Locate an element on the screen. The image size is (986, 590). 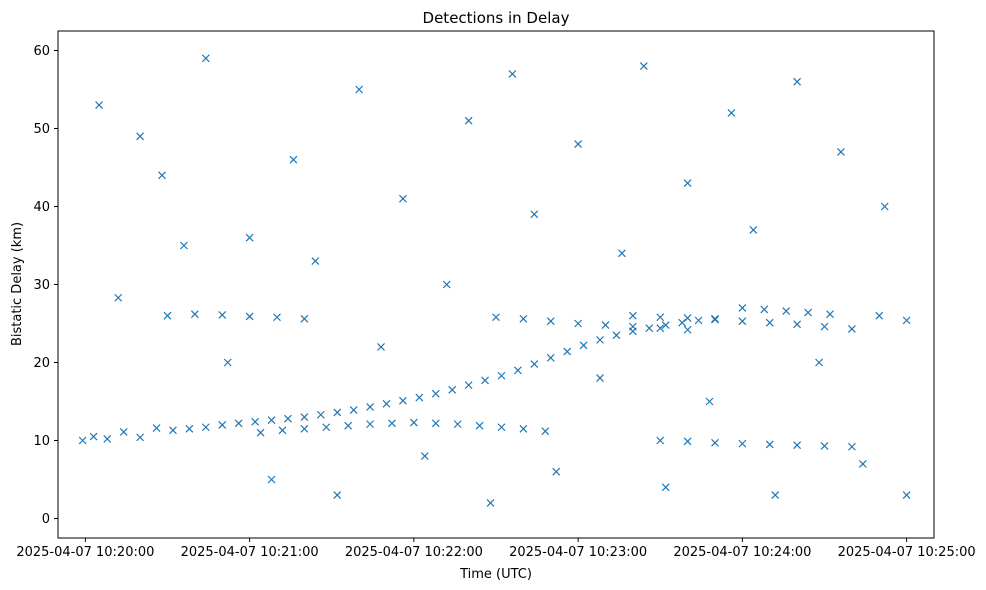
x-tick-label: 2025-04-07 10:23:00 is located at coordinates (578, 552).